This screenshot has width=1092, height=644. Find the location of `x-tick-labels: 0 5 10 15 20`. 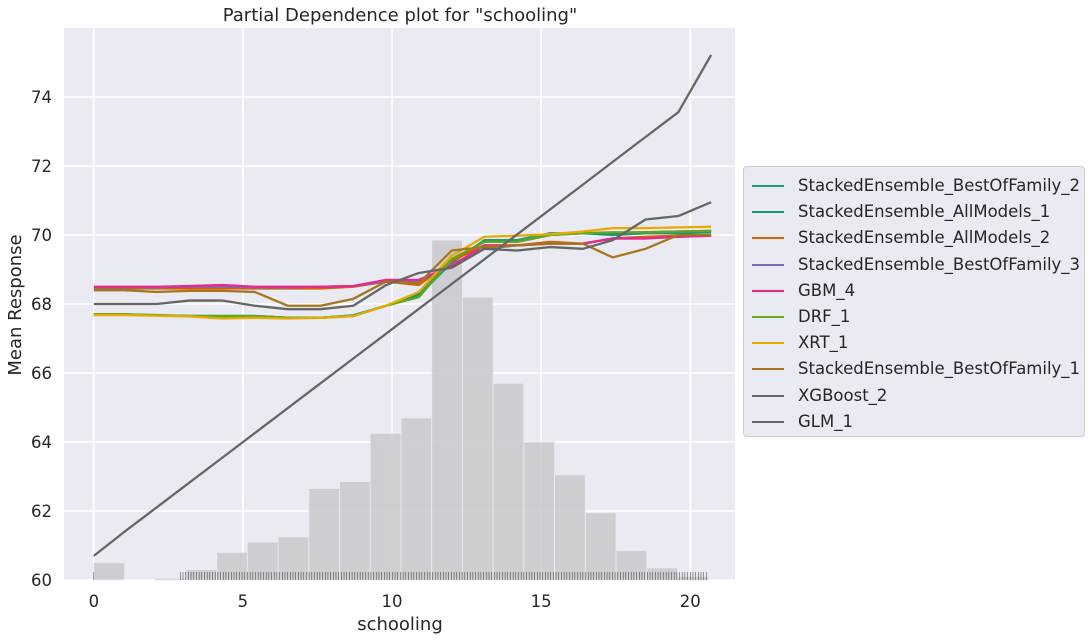

x-tick-labels: 0 5 10 15 20 is located at coordinates (395, 601).